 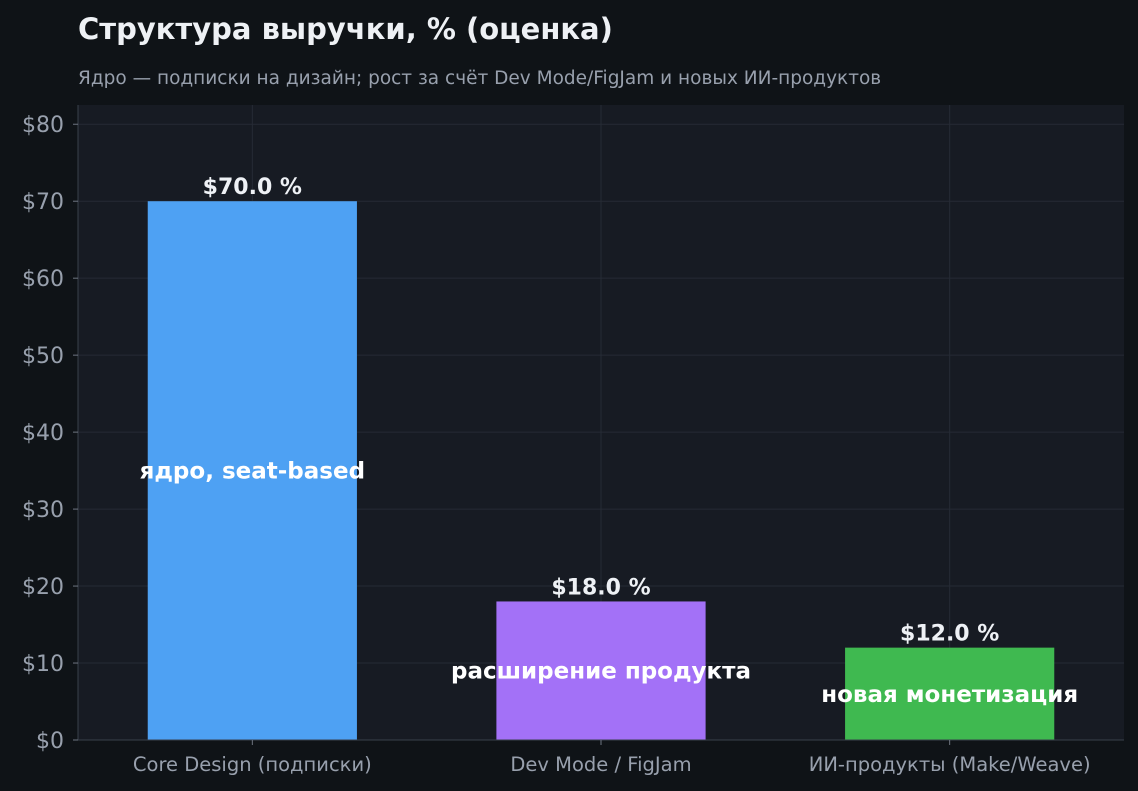 I want to click on bar-value-label: $12.0 %, so click(x=949, y=634).